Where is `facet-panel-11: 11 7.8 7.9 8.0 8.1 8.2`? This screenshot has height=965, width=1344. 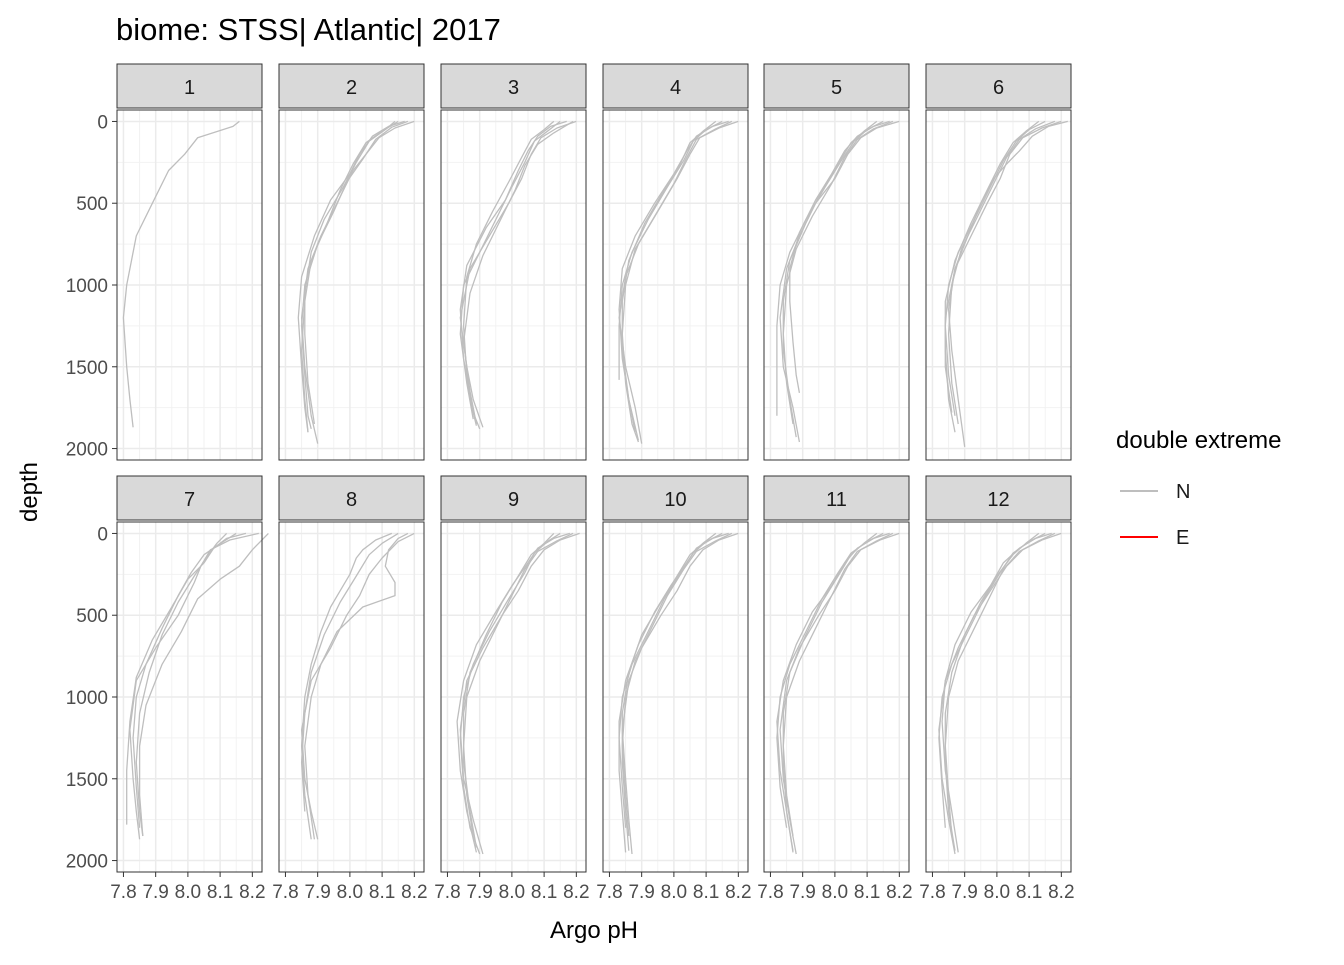 facet-panel-11: 11 7.8 7.9 8.0 8.1 8.2 is located at coordinates (835, 689).